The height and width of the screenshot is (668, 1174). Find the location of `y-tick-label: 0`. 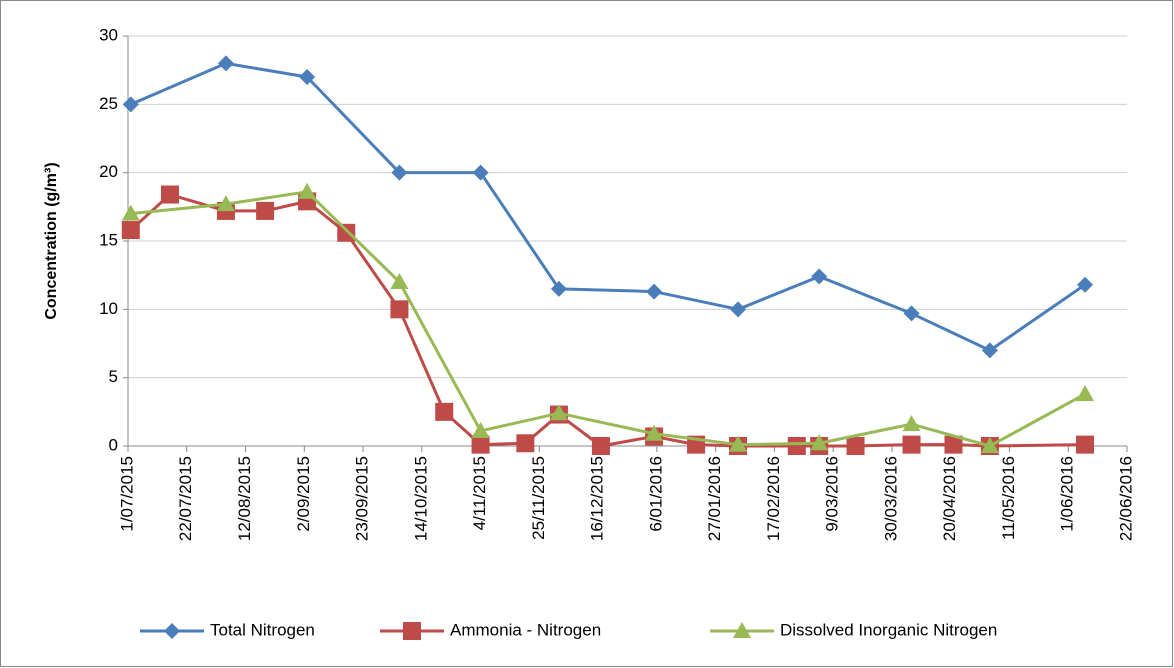

y-tick-label: 0 is located at coordinates (113, 444).